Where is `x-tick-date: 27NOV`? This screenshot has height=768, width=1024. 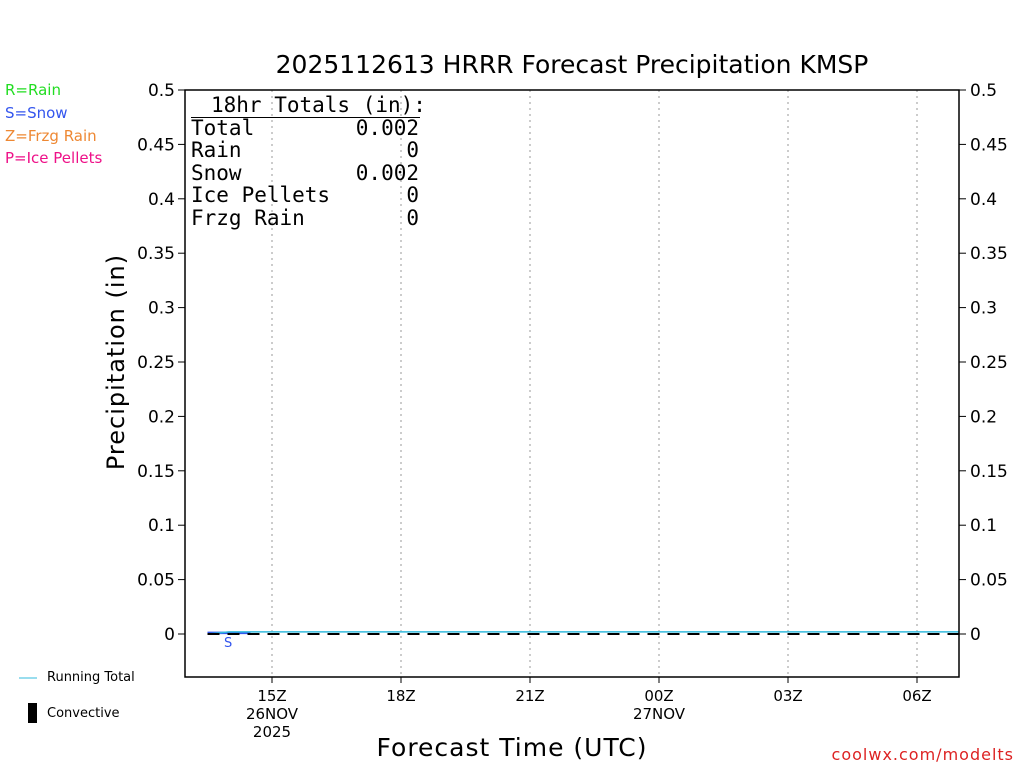
x-tick-date: 27NOV is located at coordinates (659, 714).